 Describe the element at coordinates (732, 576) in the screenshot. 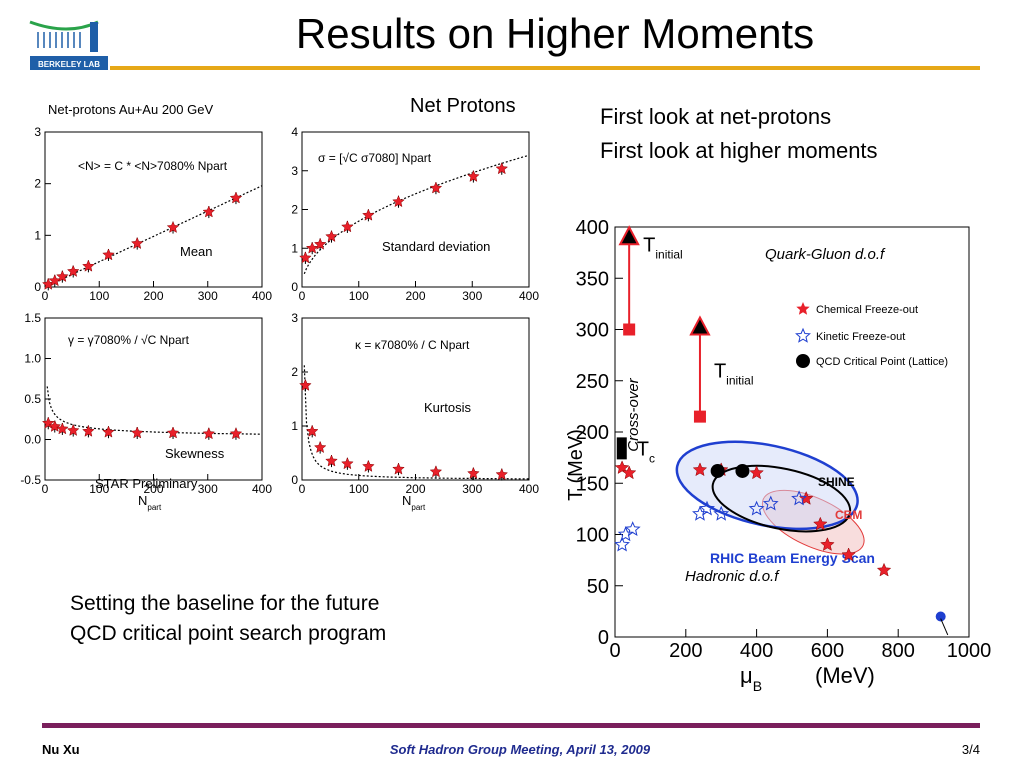

I see `hadronic-label: Hadronic d.o.f` at that location.